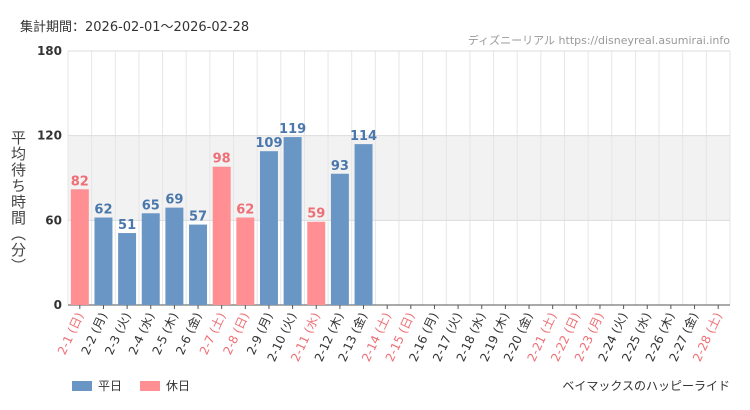  Describe the element at coordinates (222, 159) in the screenshot. I see `data-label: 98` at that location.